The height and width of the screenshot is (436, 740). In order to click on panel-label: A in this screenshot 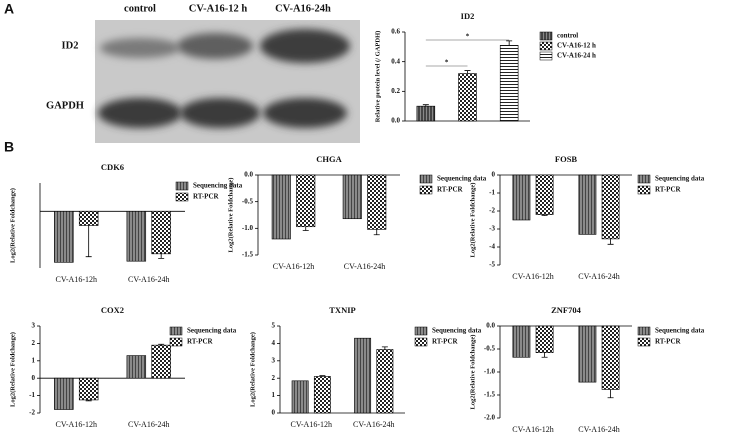, I will do `click(9, 9)`.